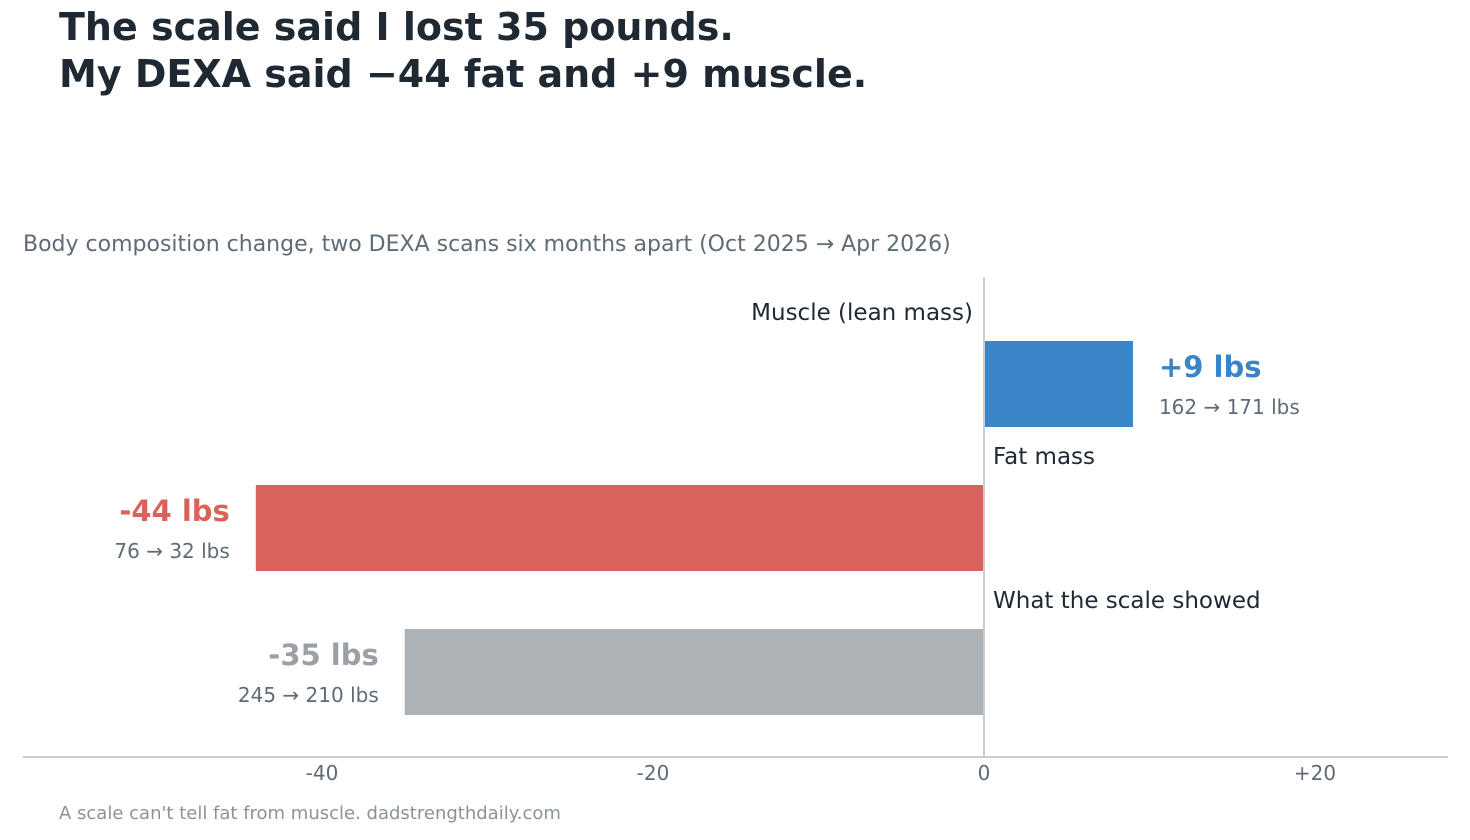  What do you see at coordinates (308, 695) in the screenshot?
I see `detail-label-what-the-scale-showed: 245 → 210 lbs` at bounding box center [308, 695].